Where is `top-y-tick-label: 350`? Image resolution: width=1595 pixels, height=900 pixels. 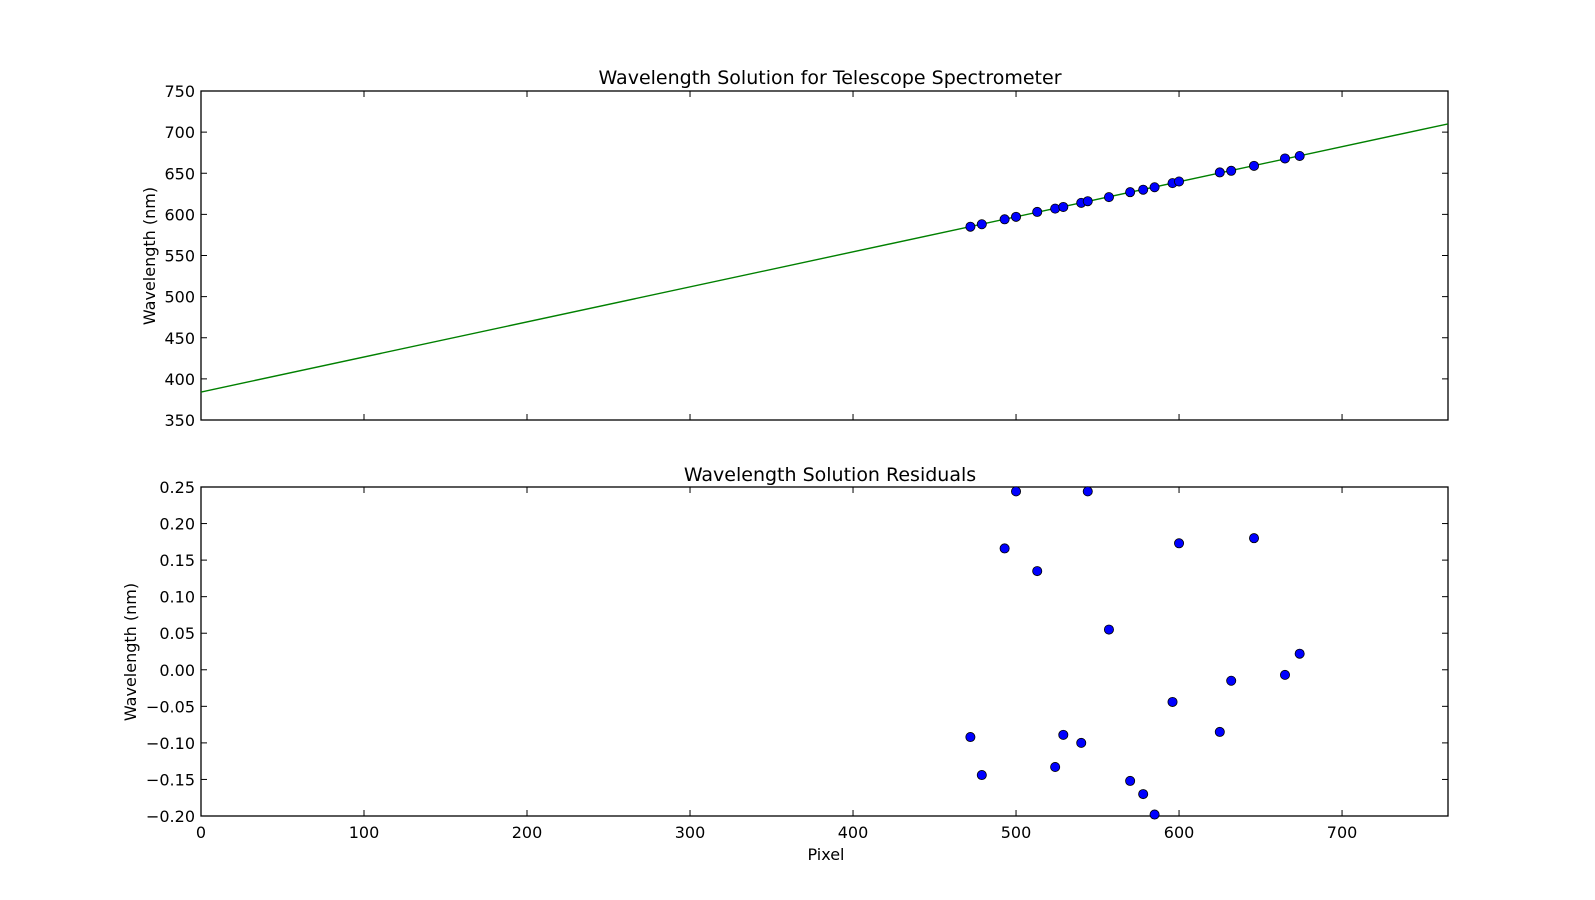
top-y-tick-label: 350 is located at coordinates (179, 420).